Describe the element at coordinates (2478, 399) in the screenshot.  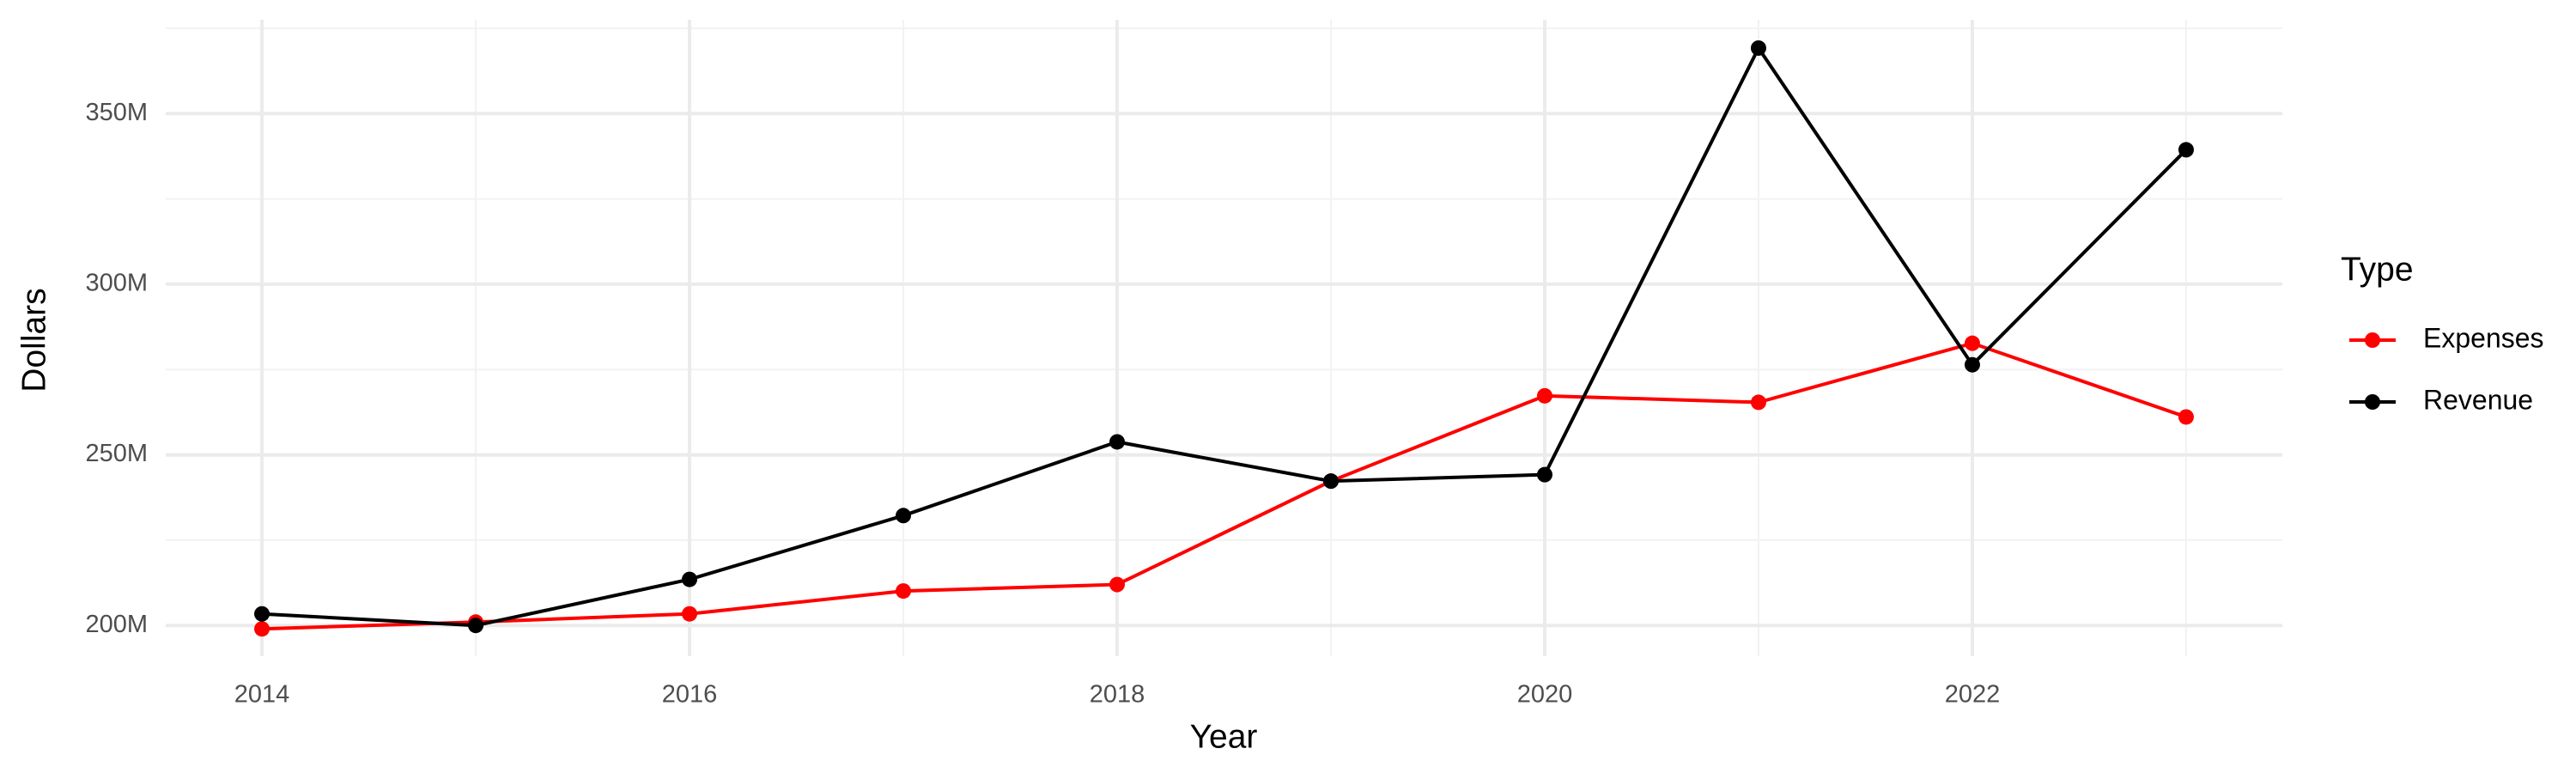
I see `legend-label: Revenue` at that location.